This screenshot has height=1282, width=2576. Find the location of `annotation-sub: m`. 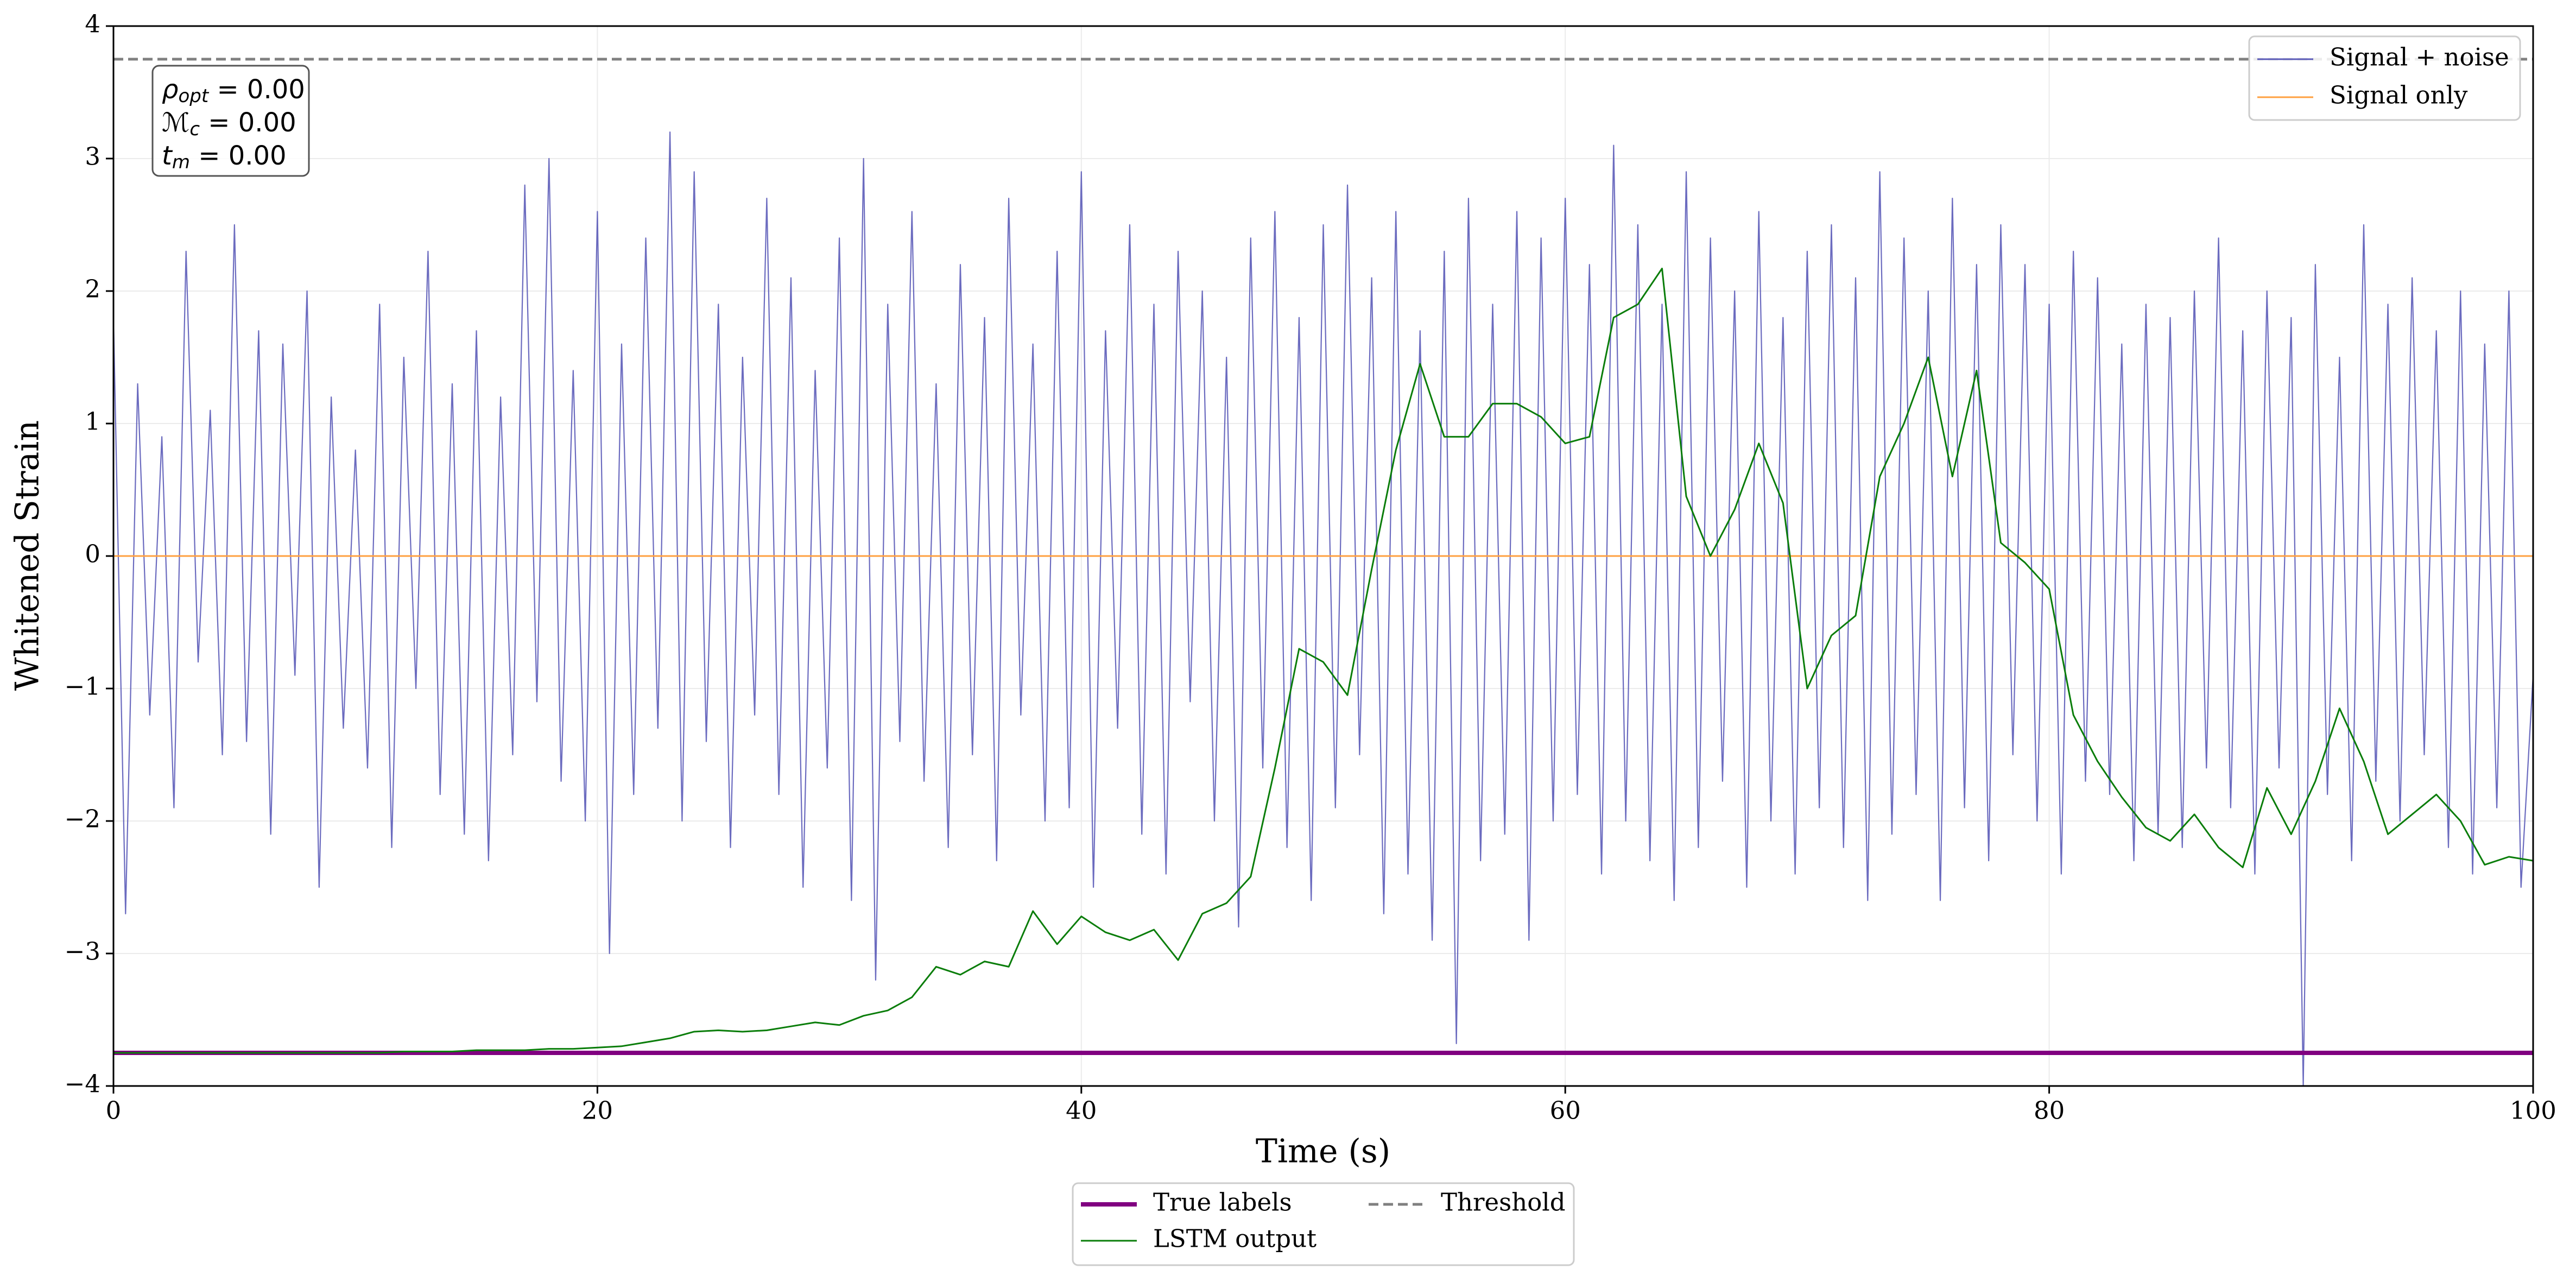

annotation-sub: m is located at coordinates (181, 162).